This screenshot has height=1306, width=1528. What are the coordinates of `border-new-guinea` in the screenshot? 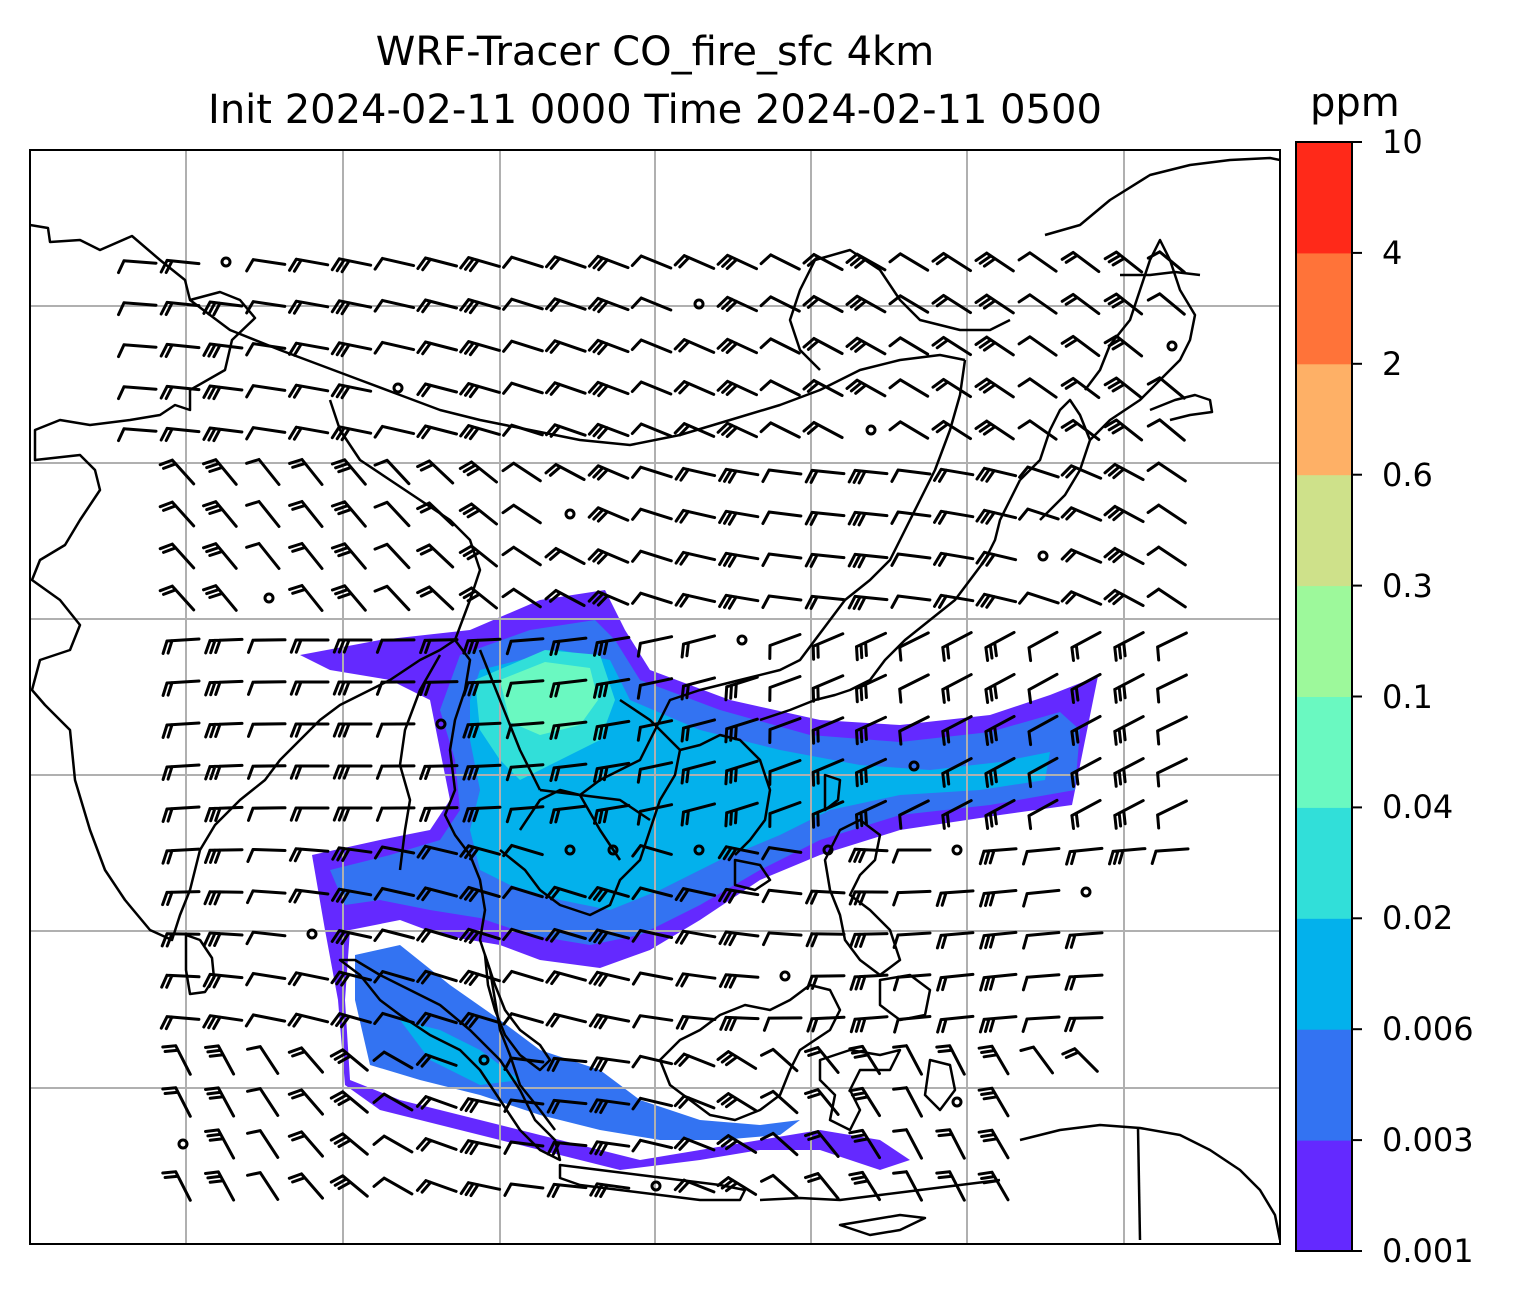 It's located at (1139, 1184).